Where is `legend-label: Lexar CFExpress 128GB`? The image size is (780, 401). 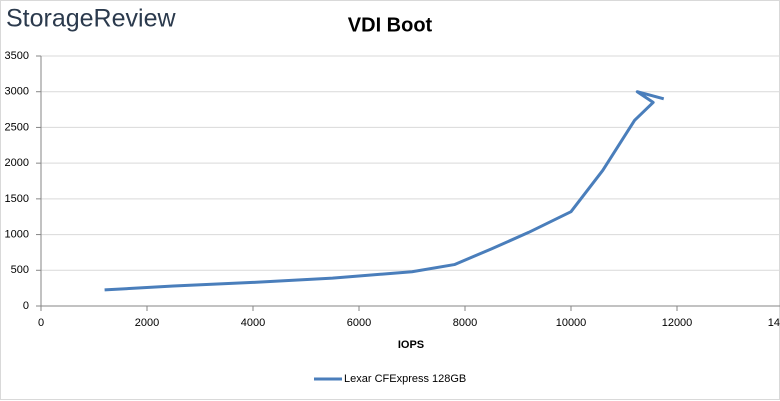
legend-label: Lexar CFExpress 128GB is located at coordinates (405, 379).